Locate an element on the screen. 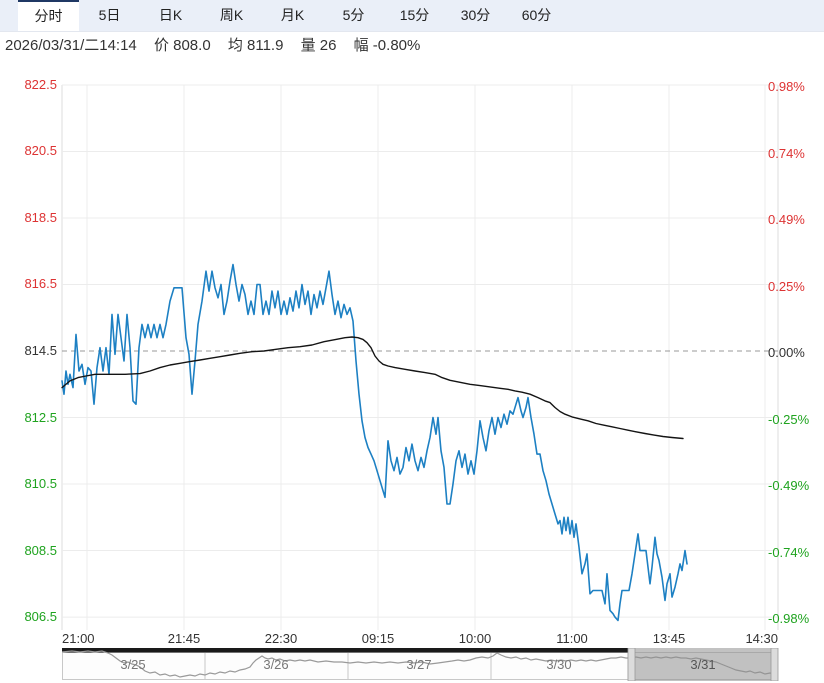 This screenshot has height=683, width=824. price-tick: 810.5 is located at coordinates (40, 484).